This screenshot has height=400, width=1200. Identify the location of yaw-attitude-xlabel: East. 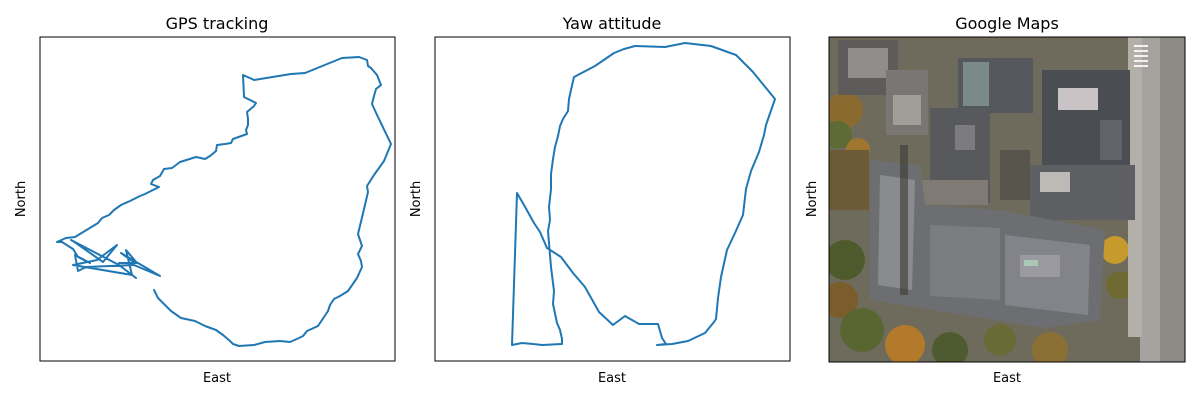
(612, 378).